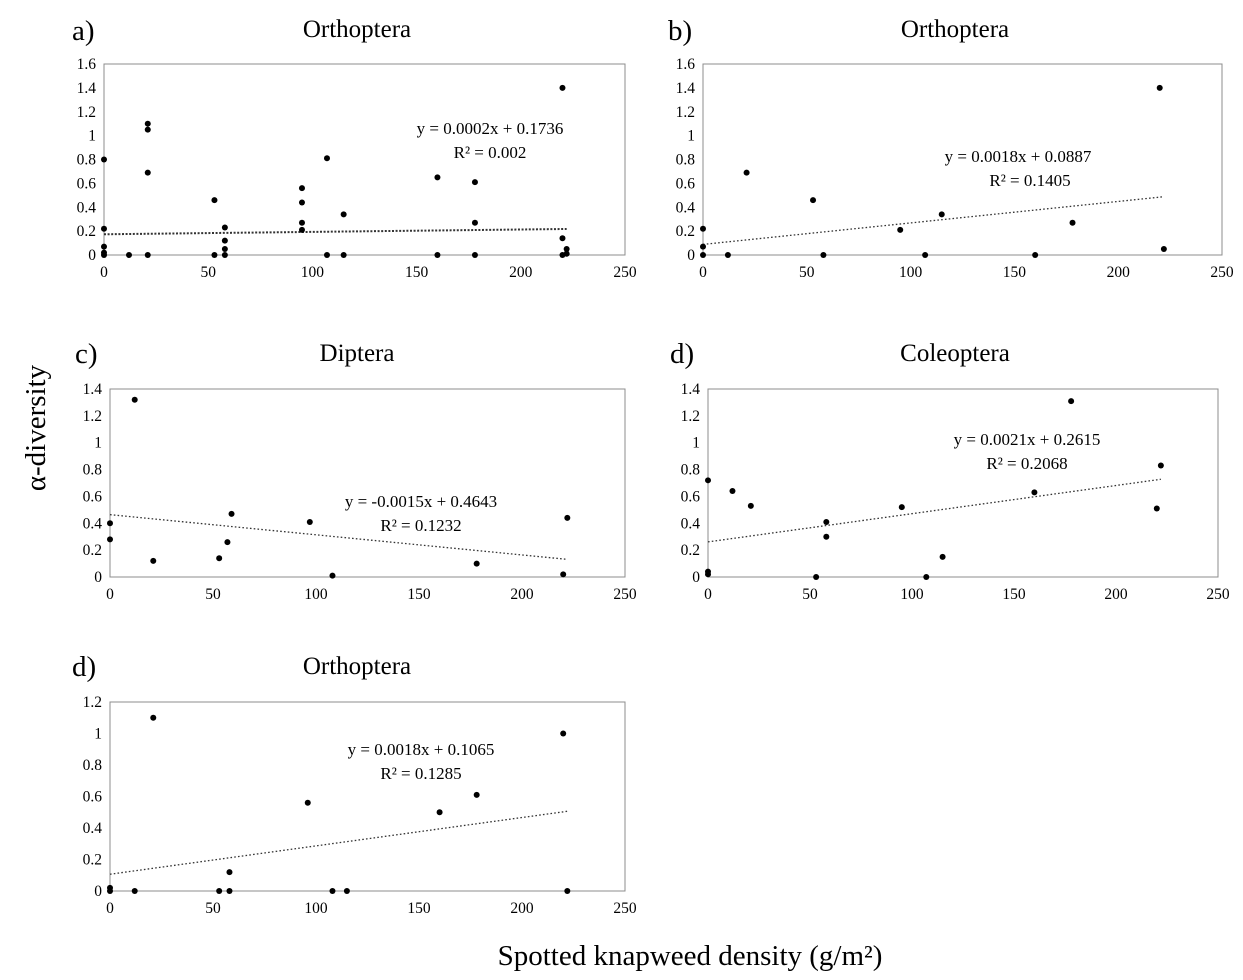 Image resolution: width=1243 pixels, height=980 pixels. I want to click on r-squared-label: R² = 0.2068, so click(1026, 463).